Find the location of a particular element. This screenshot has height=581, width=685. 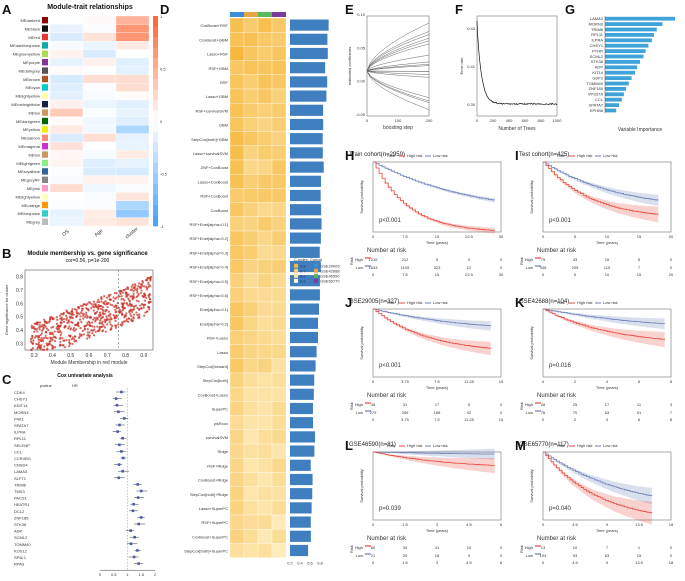

legend-cohort-label: GSE42688 is located at coordinates (330, 270).